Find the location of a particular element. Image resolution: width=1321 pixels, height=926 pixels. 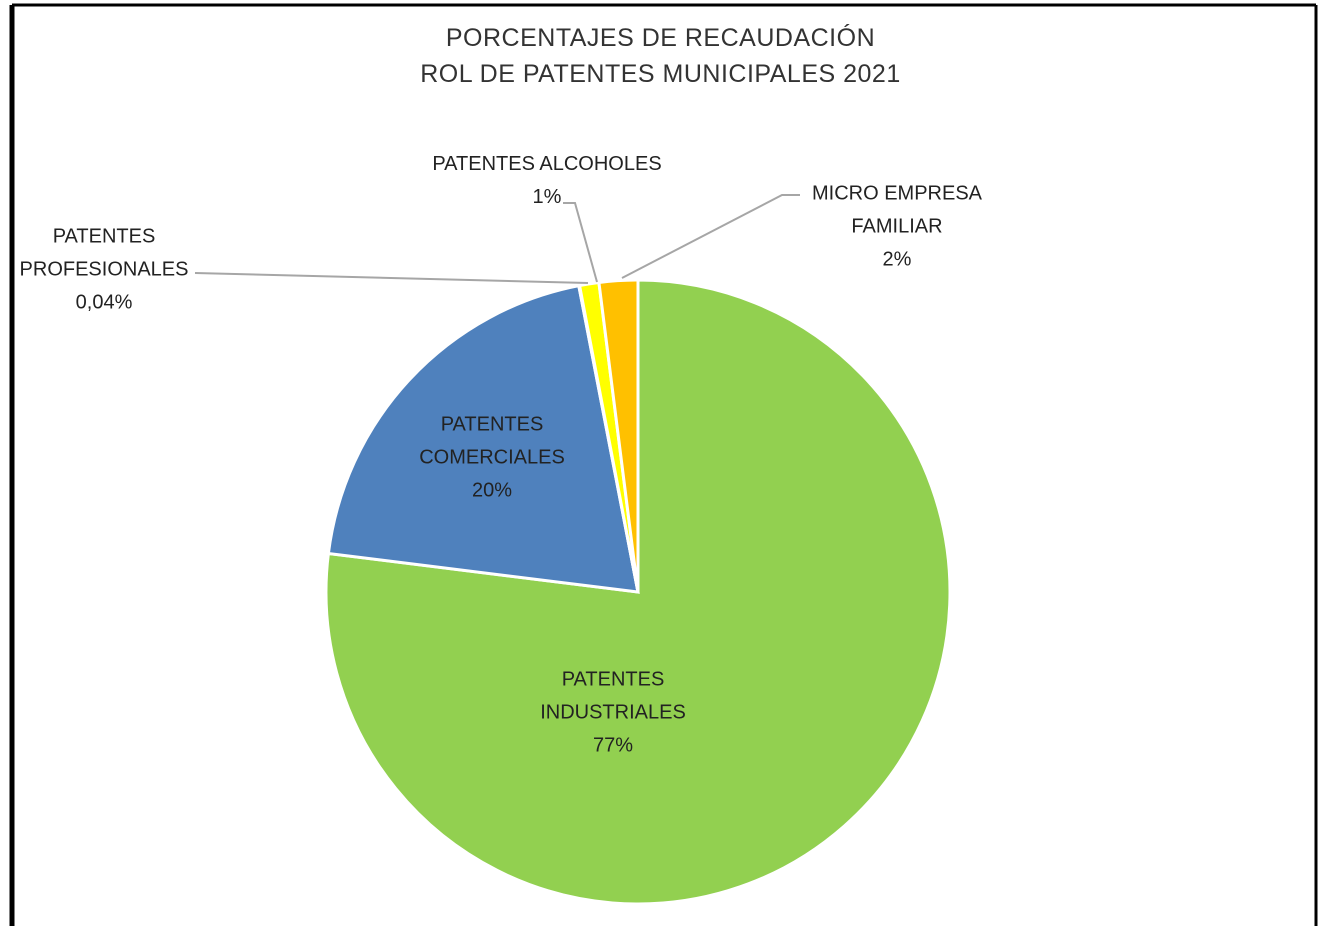

data-label: PATENTES INDUSTRIALES 77% is located at coordinates (613, 713).